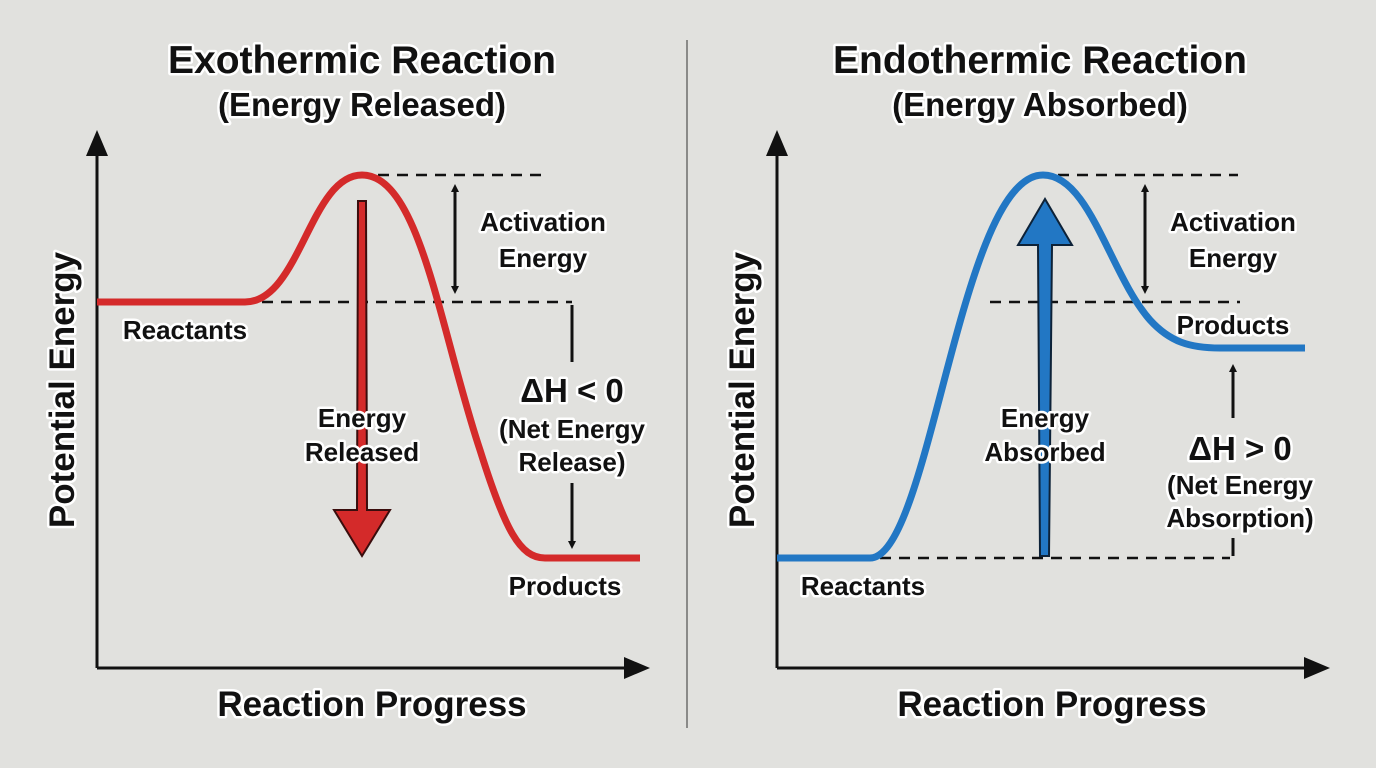  What do you see at coordinates (565, 586) in the screenshot?
I see `exo-products-label: Products` at bounding box center [565, 586].